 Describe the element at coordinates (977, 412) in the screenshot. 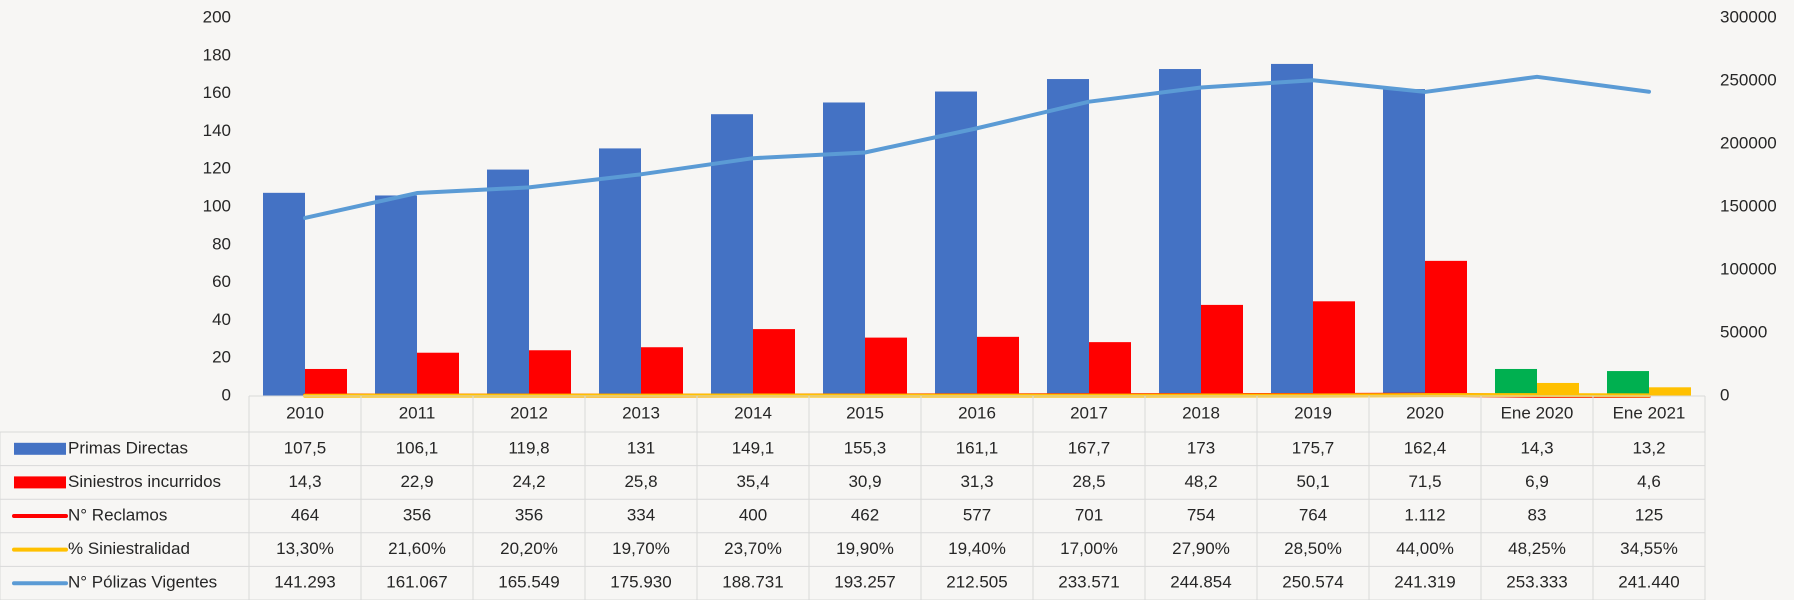

I see `category-label: 2016` at that location.